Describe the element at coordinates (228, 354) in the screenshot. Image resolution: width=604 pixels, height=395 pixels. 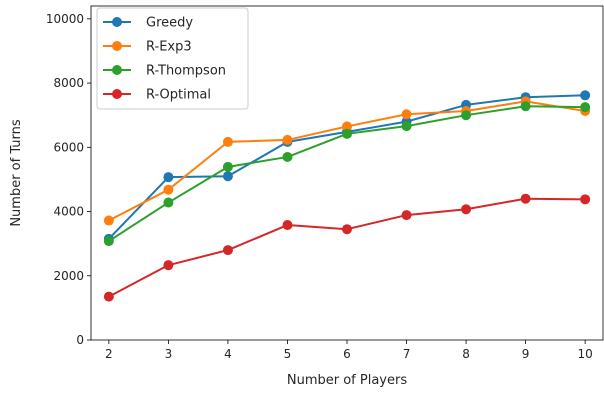
I see `x-tick-label: 4` at that location.